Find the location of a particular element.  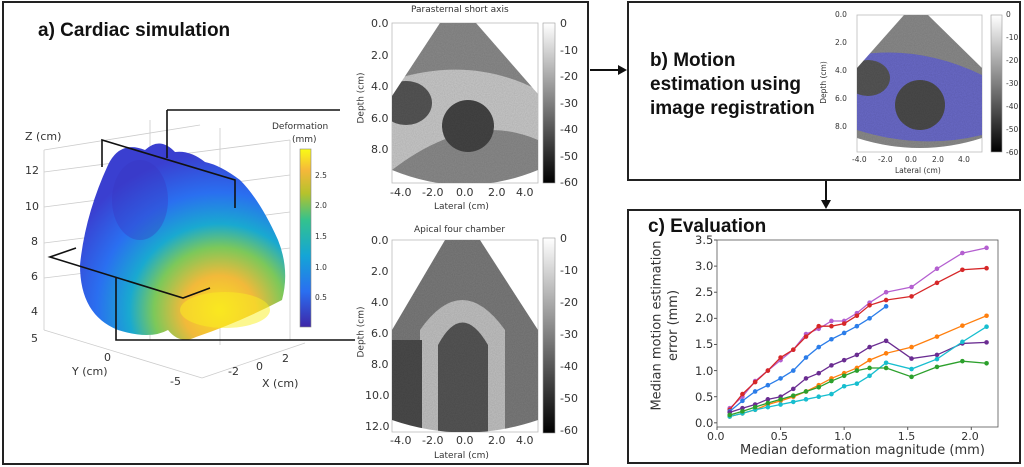

view2-y-tick: 12.0 is located at coordinates (377, 426).